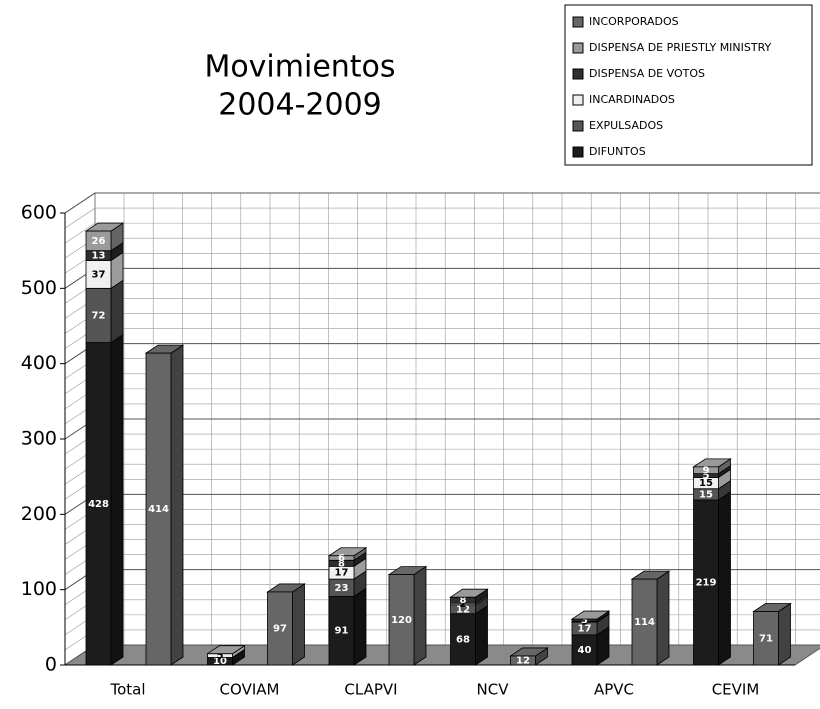  Describe the element at coordinates (39, 439) in the screenshot. I see `y-tick-label: 300` at that location.